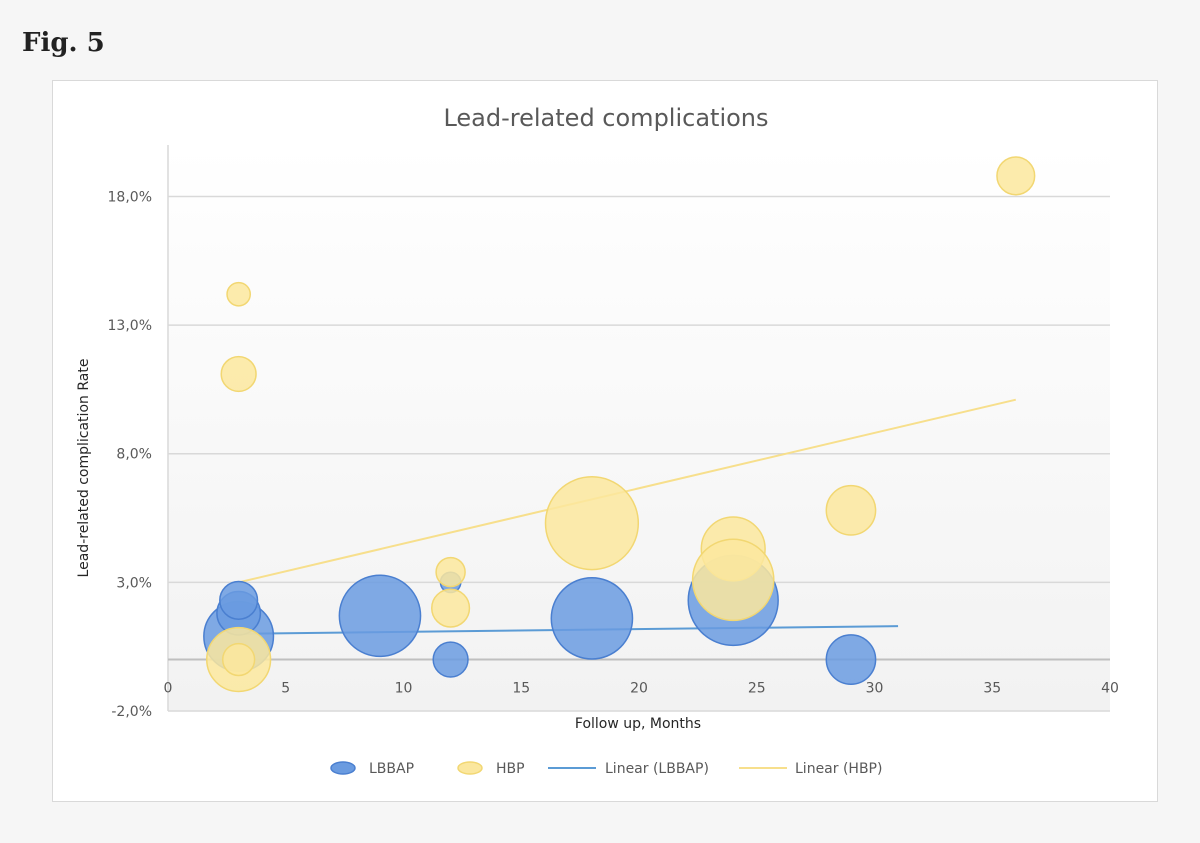 This screenshot has height=843, width=1200. I want to click on x-tick-label: 35, so click(992, 689).